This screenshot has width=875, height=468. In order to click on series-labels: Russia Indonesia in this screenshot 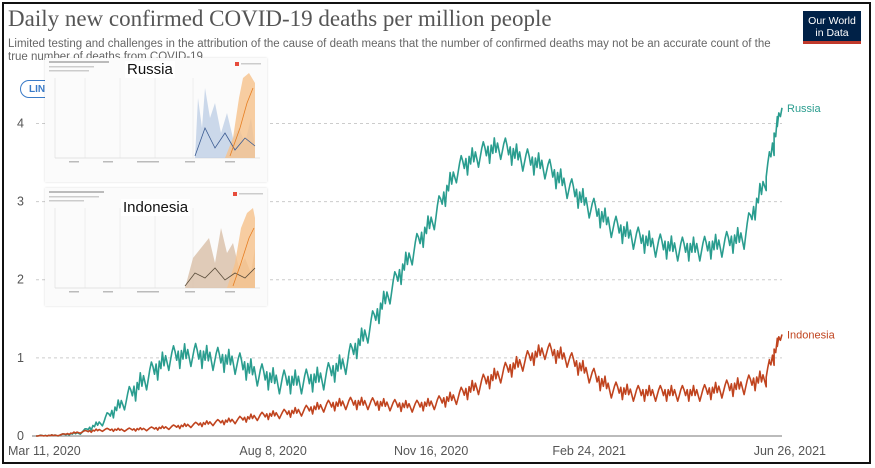, I will do `click(811, 222)`.